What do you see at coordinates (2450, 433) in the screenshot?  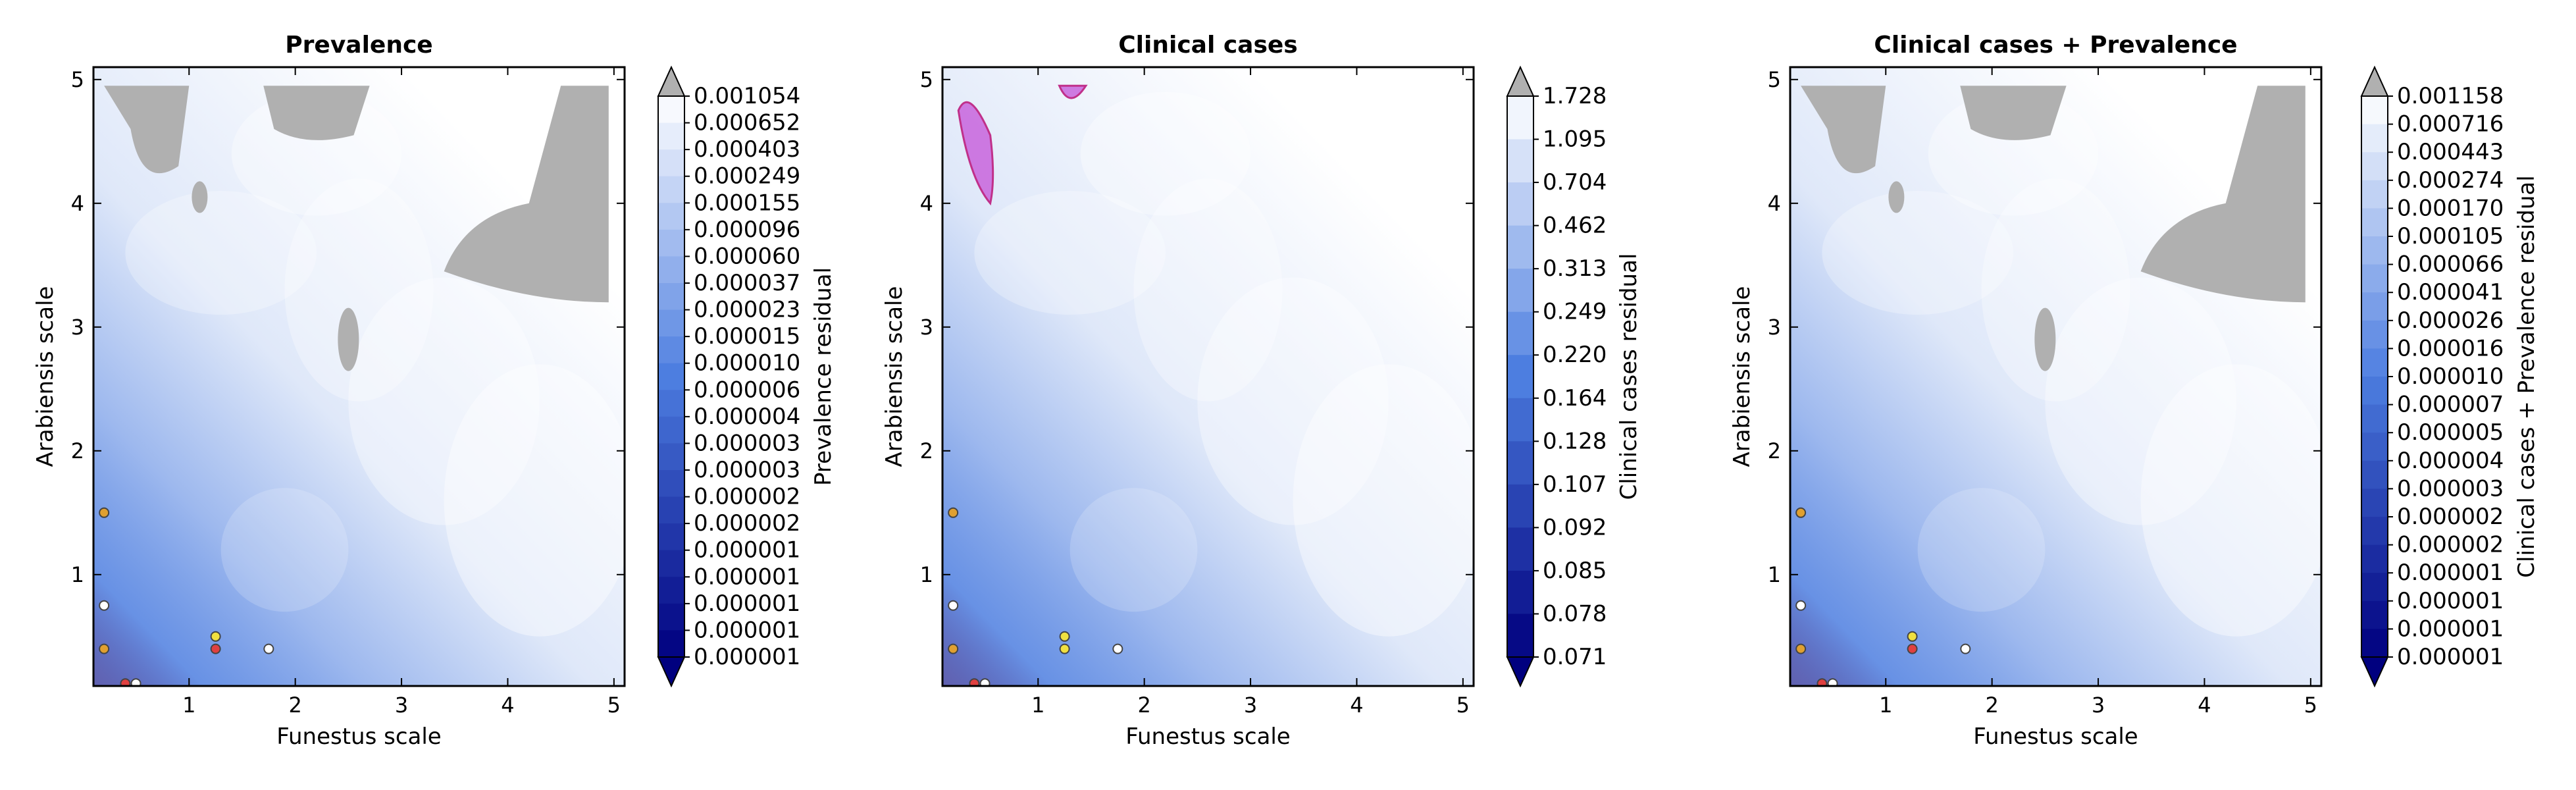 I see `colorbar-tick-label: 0.000005` at bounding box center [2450, 433].